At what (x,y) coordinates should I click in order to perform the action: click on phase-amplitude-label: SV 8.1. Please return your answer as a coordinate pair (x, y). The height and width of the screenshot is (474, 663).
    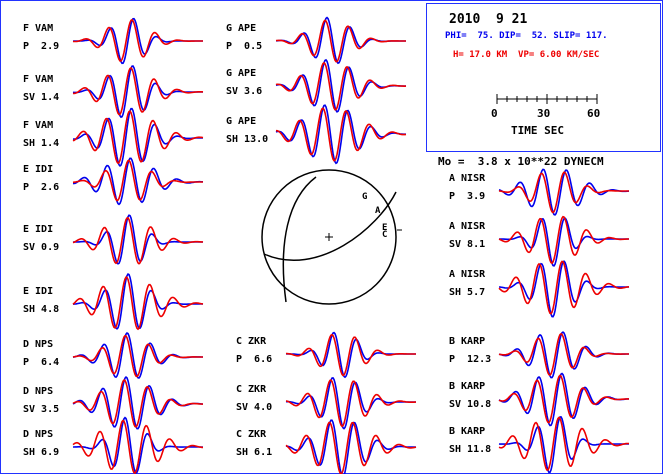
    Looking at the image, I should click on (467, 244).